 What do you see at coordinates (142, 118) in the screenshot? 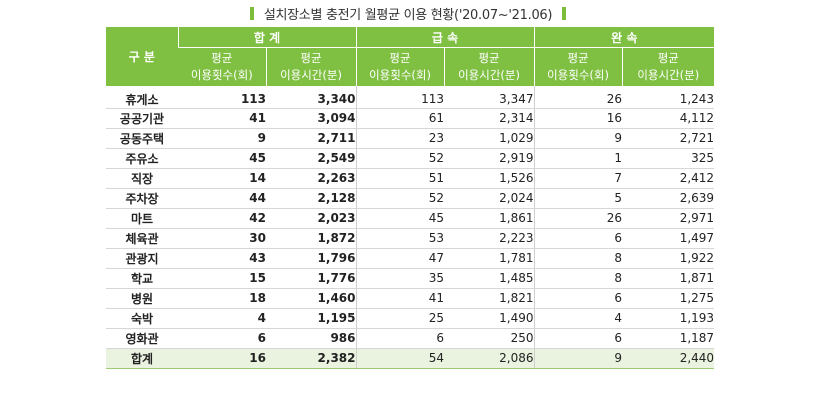
I see `row-label: 공공기관` at bounding box center [142, 118].